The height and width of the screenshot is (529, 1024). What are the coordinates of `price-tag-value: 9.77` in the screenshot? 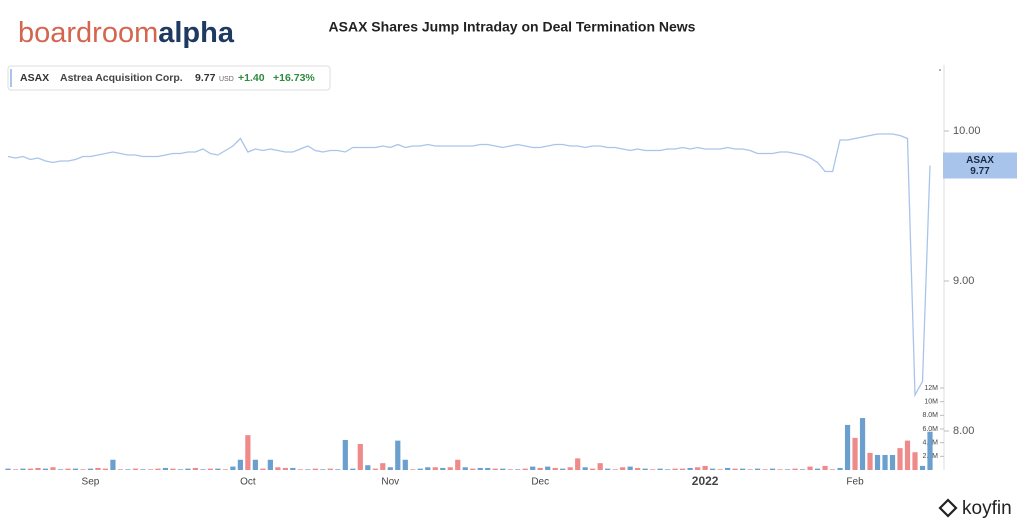 It's located at (980, 171).